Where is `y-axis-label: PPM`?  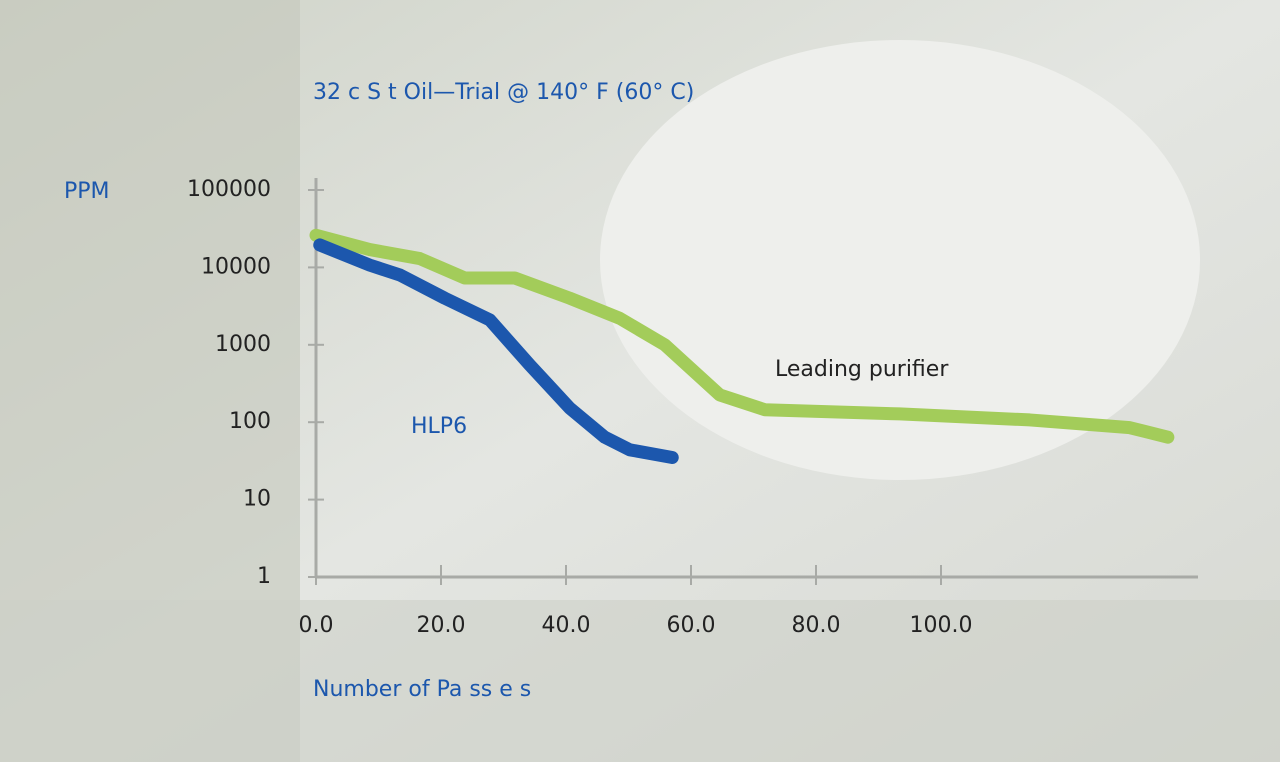
y-axis-label: PPM is located at coordinates (87, 191).